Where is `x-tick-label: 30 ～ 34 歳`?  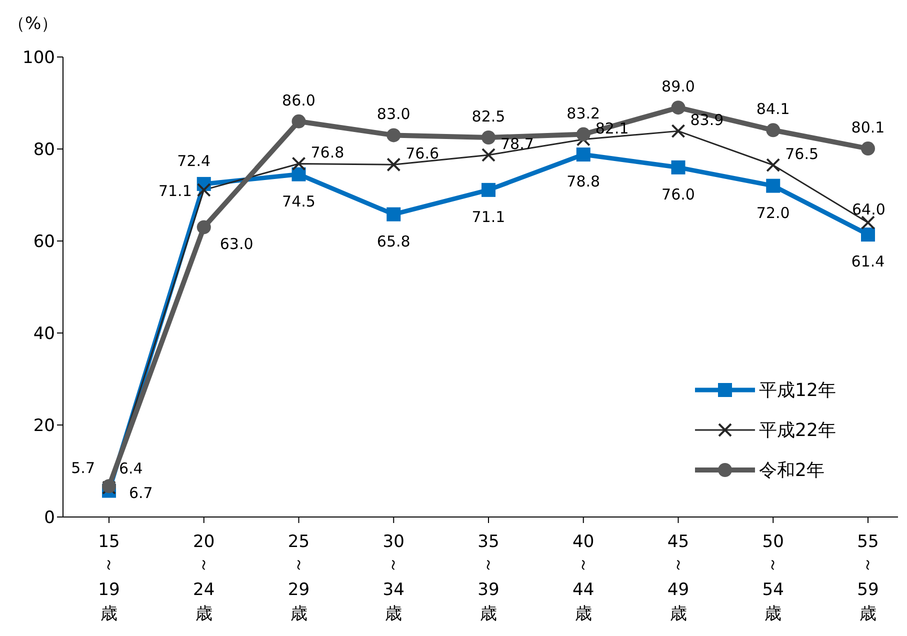 x-tick-label: 30 ～ 34 歳 is located at coordinates (393, 578).